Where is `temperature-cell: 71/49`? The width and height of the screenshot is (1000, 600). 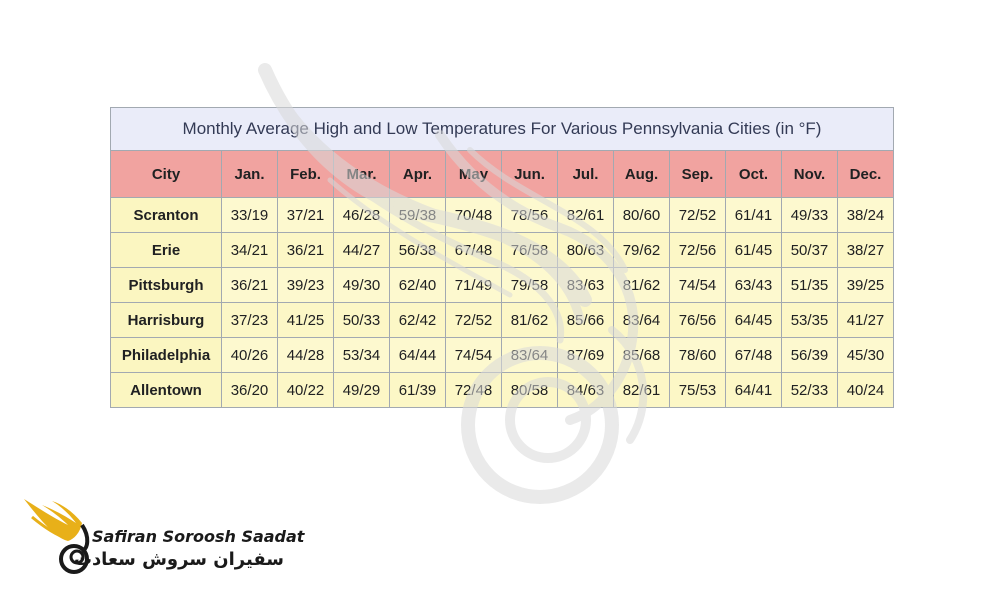 temperature-cell: 71/49 is located at coordinates (473, 285).